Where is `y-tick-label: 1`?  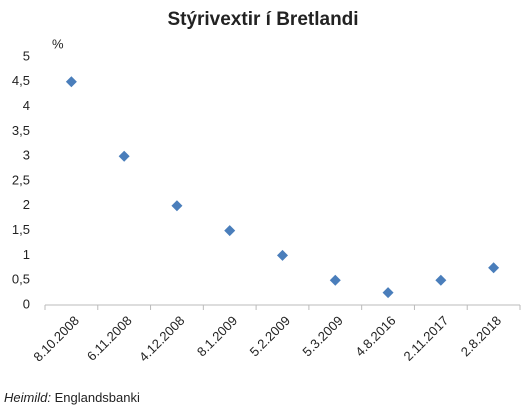 y-tick-label: 1 is located at coordinates (26, 254).